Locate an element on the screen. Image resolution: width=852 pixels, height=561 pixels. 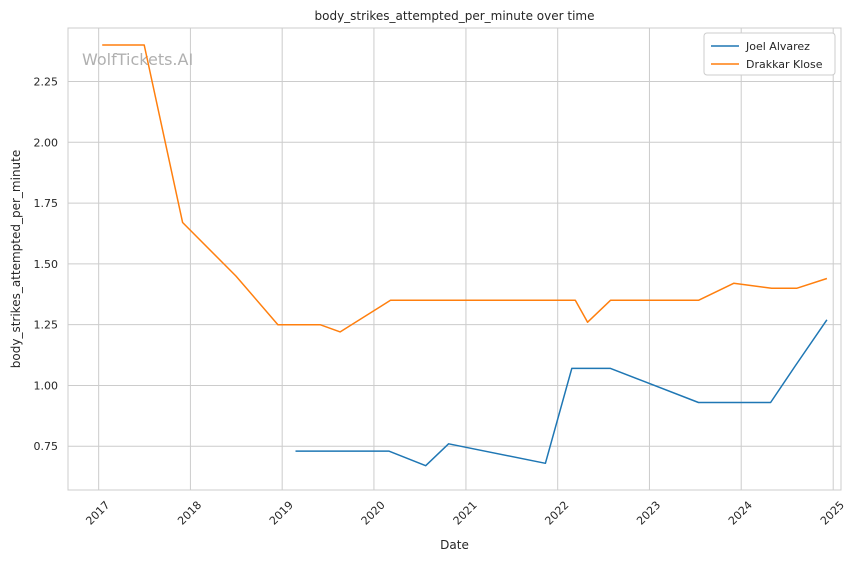
legend-label: Joel Alvarez is located at coordinates (777, 46).